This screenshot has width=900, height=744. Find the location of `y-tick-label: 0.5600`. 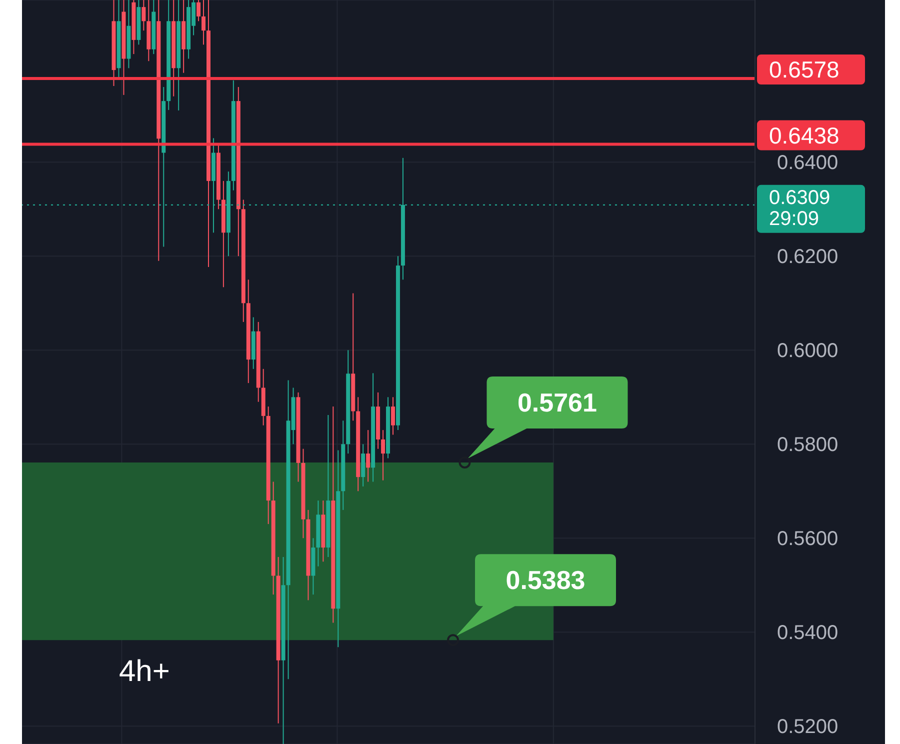

y-tick-label: 0.5600 is located at coordinates (807, 539).